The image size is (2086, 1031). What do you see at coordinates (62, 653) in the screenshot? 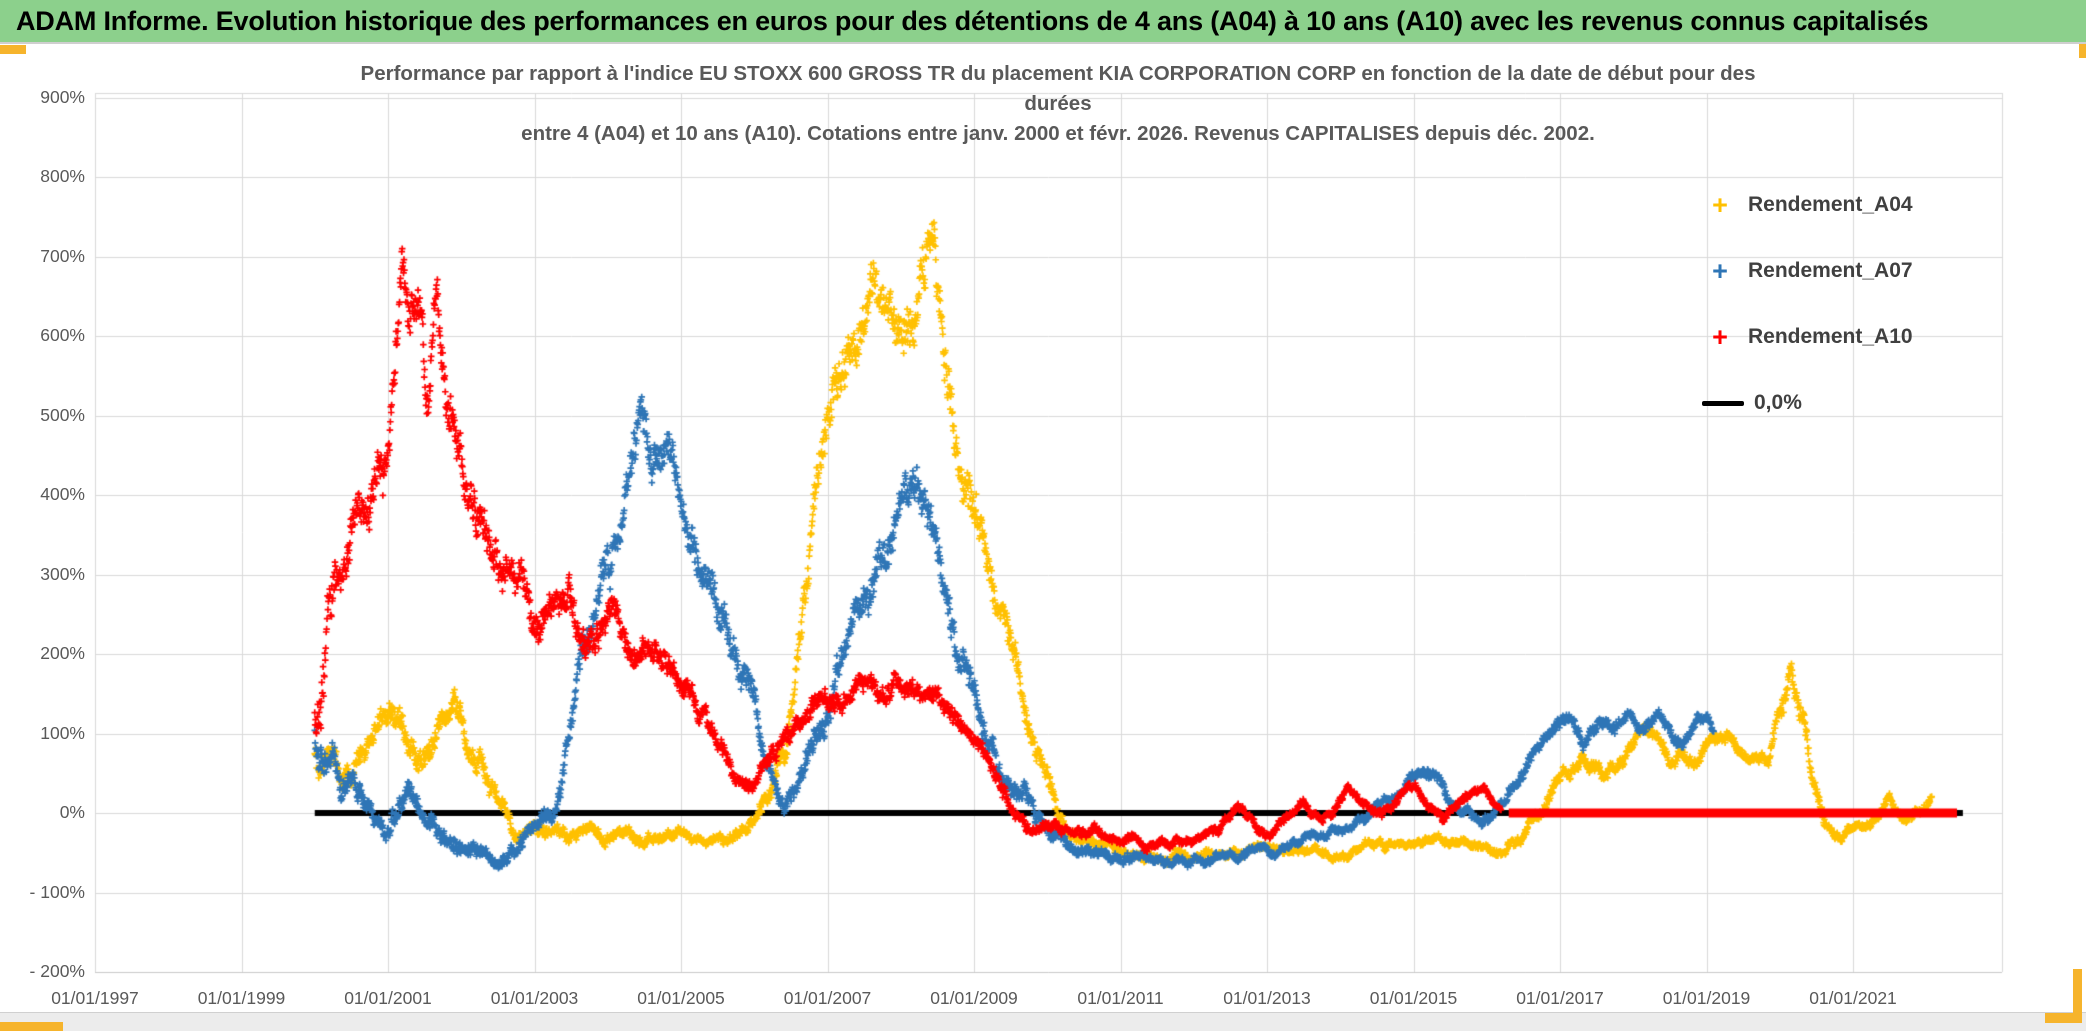
I see `y-tick-label: 200%` at bounding box center [62, 653].